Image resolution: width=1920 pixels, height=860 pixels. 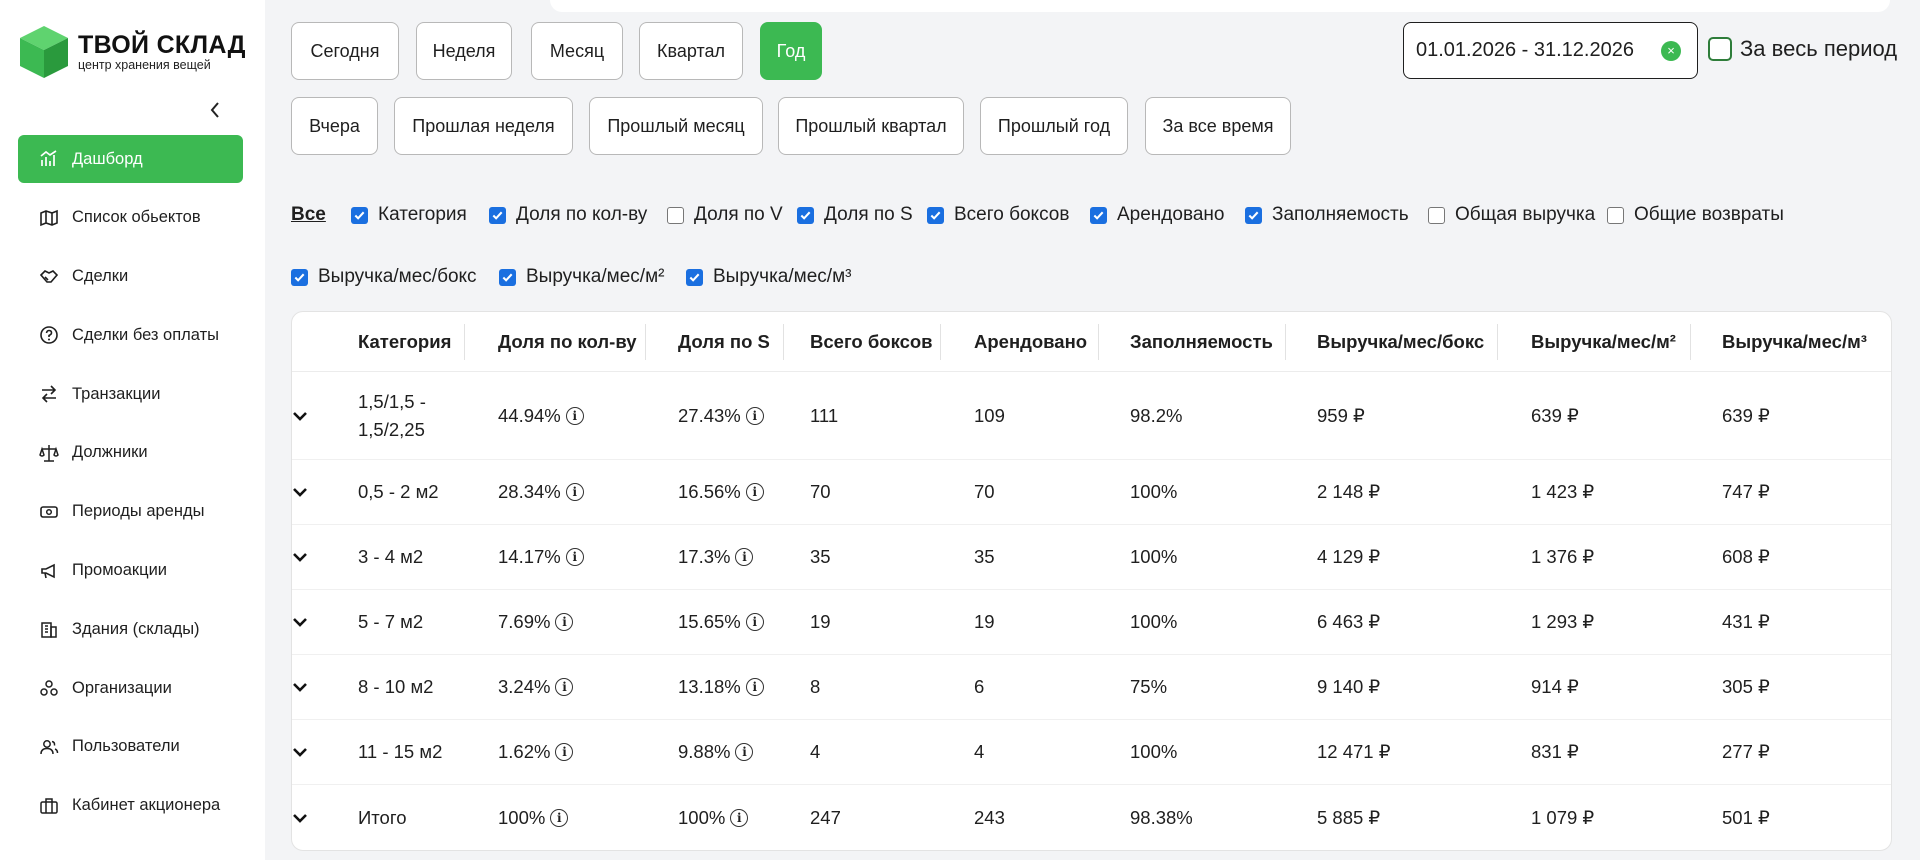 What do you see at coordinates (1550, 50) in the screenshot?
I see `date-range-input: 01.01.2026 - 31.12.2026 ×` at bounding box center [1550, 50].